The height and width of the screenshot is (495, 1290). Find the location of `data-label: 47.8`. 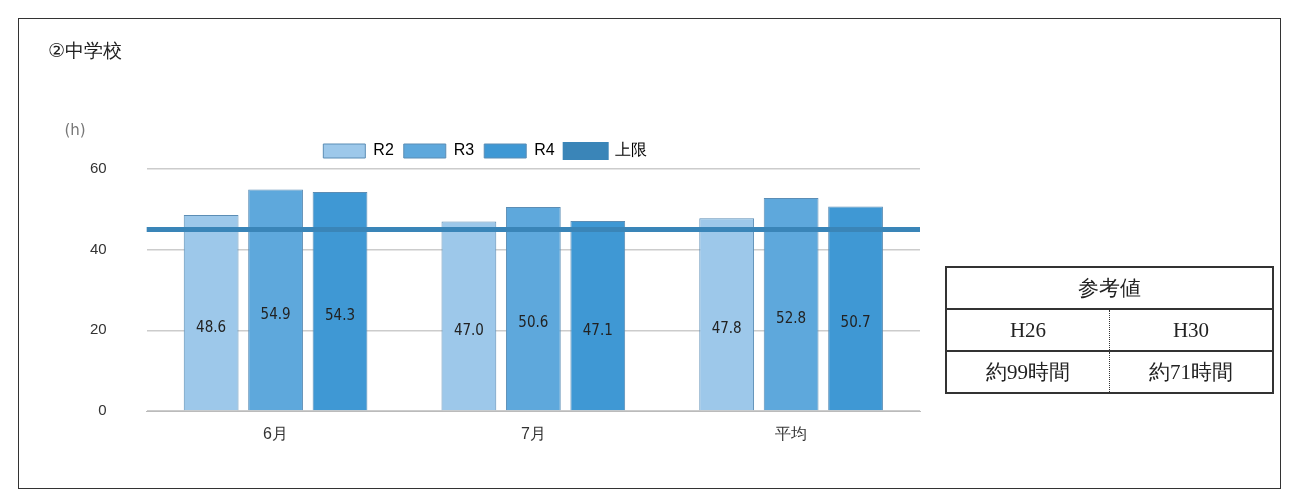

data-label: 47.8 is located at coordinates (726, 328).